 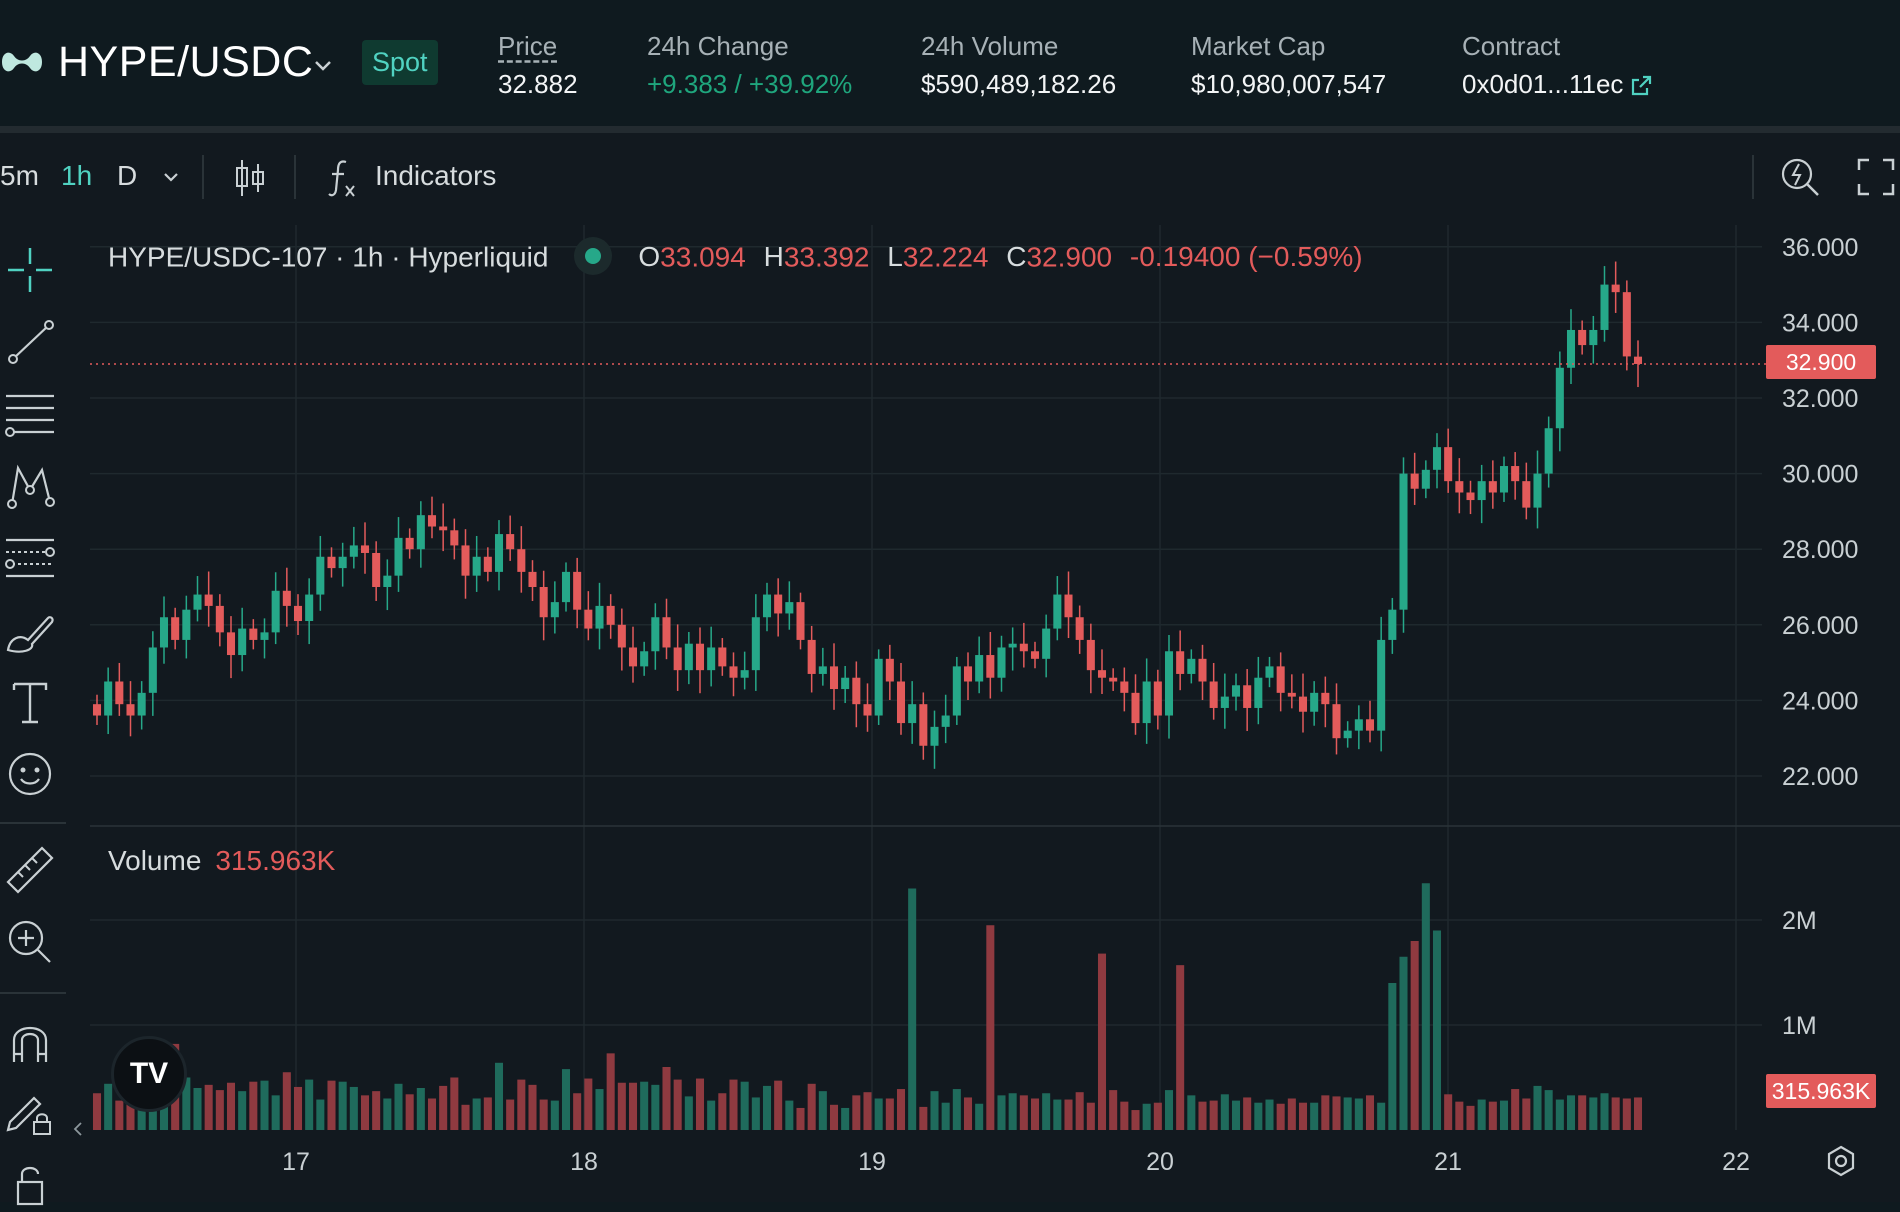 I want to click on ruler-icon, so click(x=30, y=870).